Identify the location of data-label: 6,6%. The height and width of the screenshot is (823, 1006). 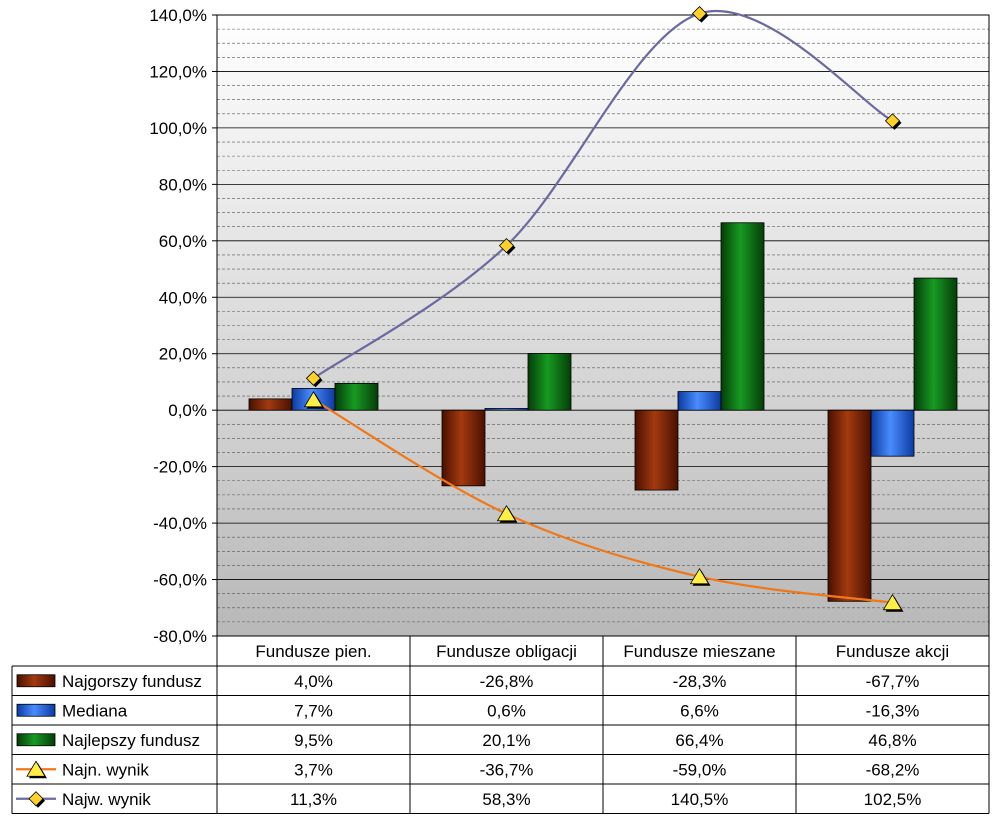
(699, 710).